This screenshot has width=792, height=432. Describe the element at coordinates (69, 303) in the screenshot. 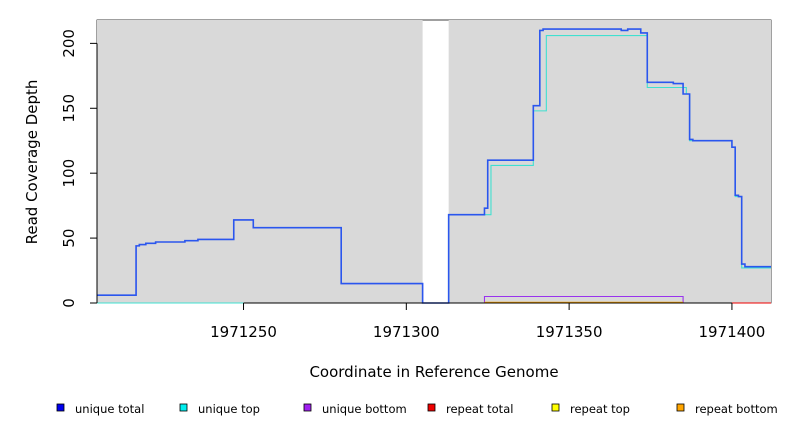

I see `y-tick-label: 0` at that location.